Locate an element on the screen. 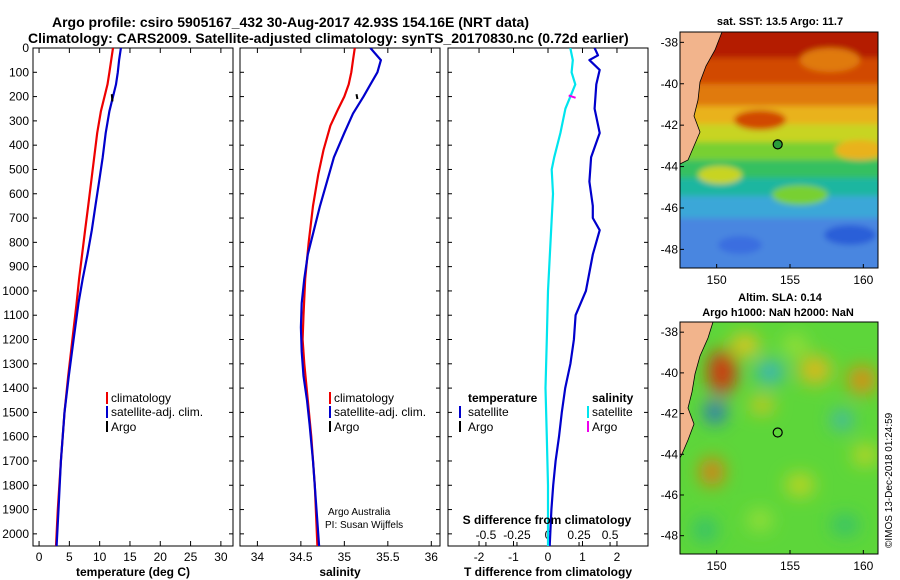 This screenshot has width=900, height=580. sst-land is located at coordinates (701, 98).